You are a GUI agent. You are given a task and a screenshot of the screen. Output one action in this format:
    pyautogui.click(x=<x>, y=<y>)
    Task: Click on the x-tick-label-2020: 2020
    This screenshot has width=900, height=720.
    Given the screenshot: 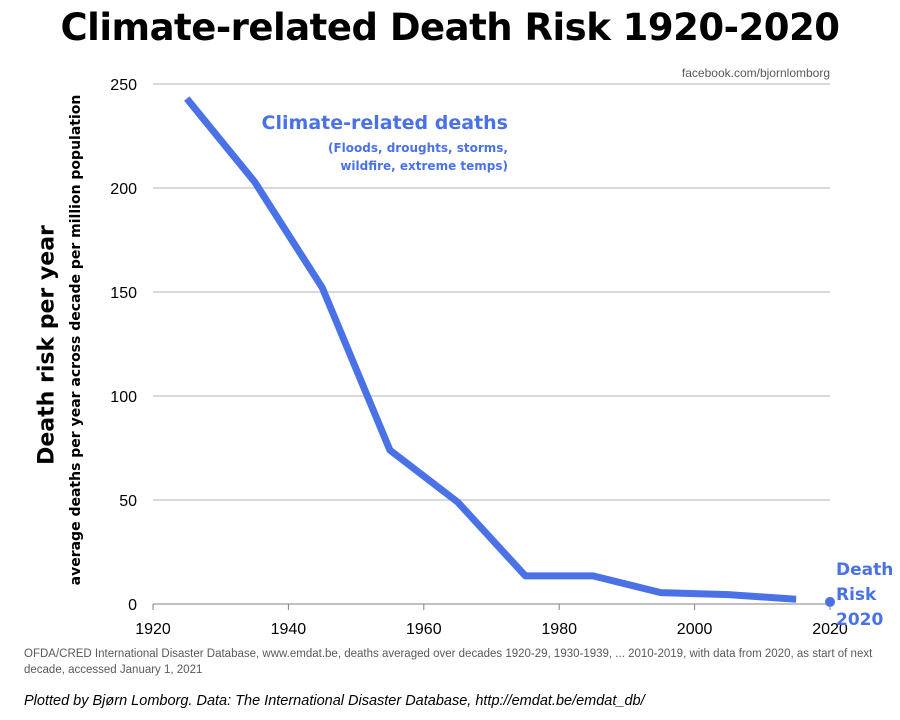 What is the action you would take?
    pyautogui.click(x=830, y=629)
    